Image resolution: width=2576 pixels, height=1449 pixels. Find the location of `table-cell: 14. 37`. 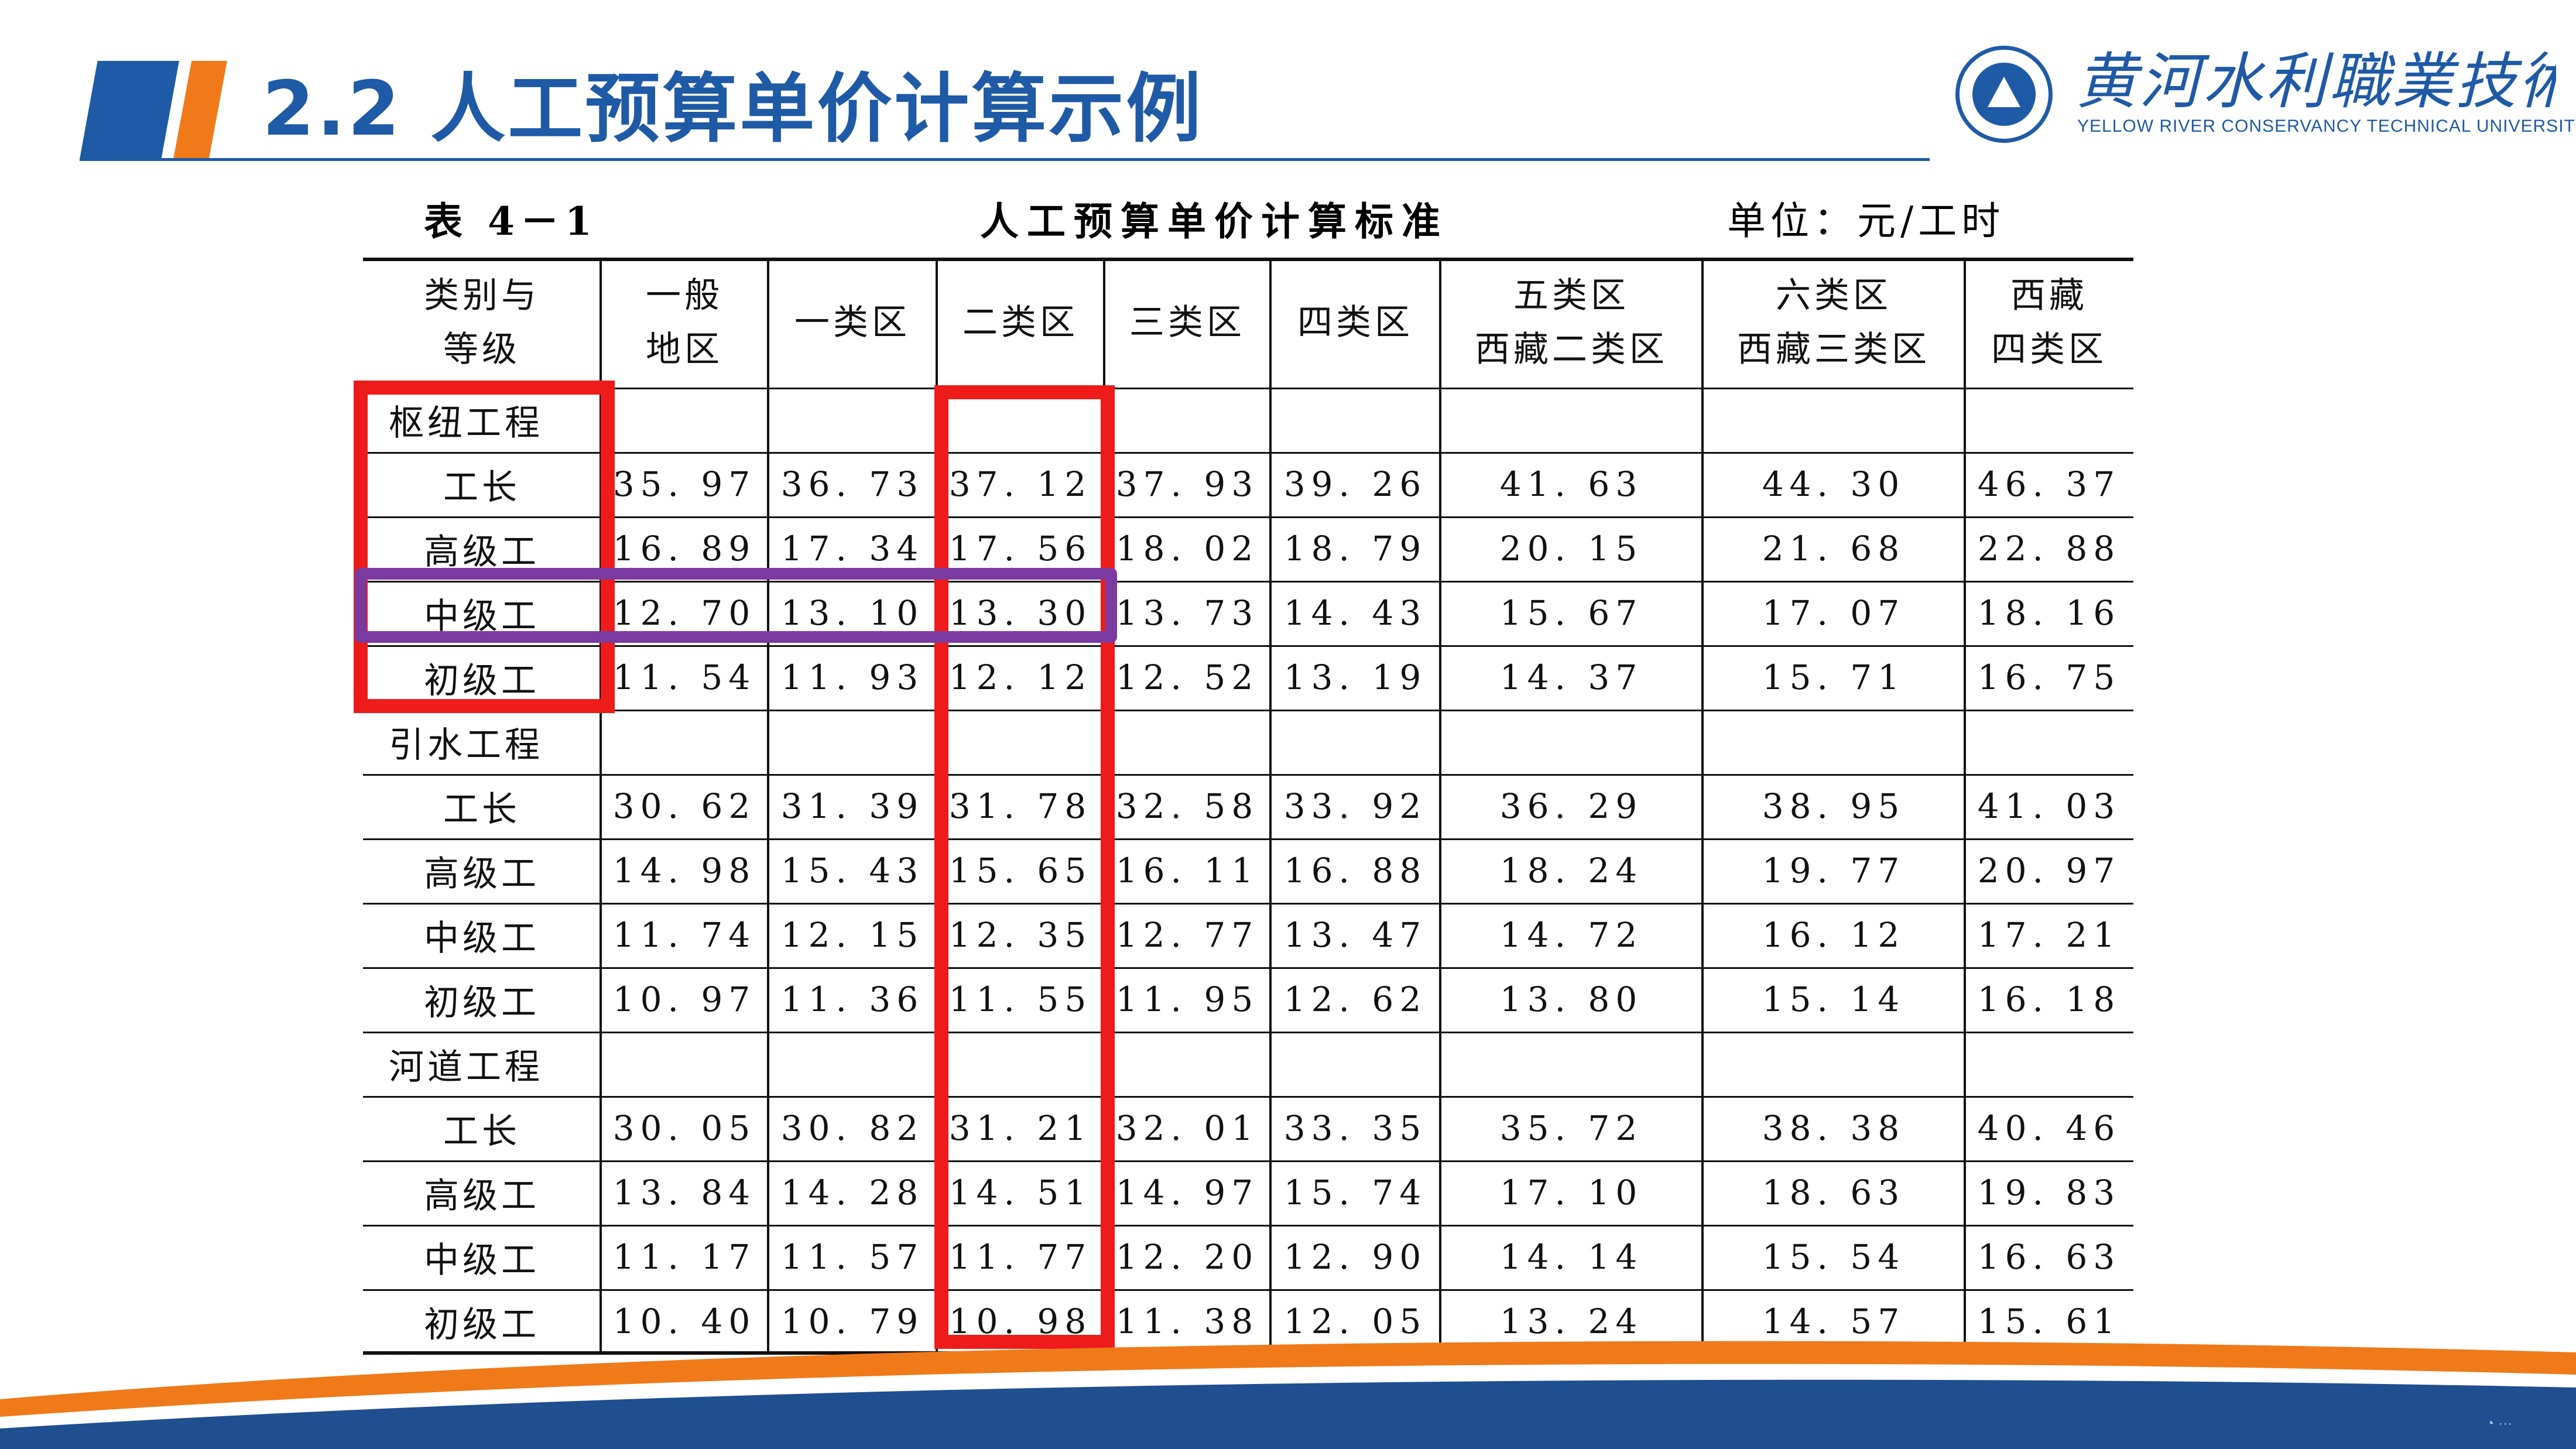

table-cell: 14. 37 is located at coordinates (1571, 677).